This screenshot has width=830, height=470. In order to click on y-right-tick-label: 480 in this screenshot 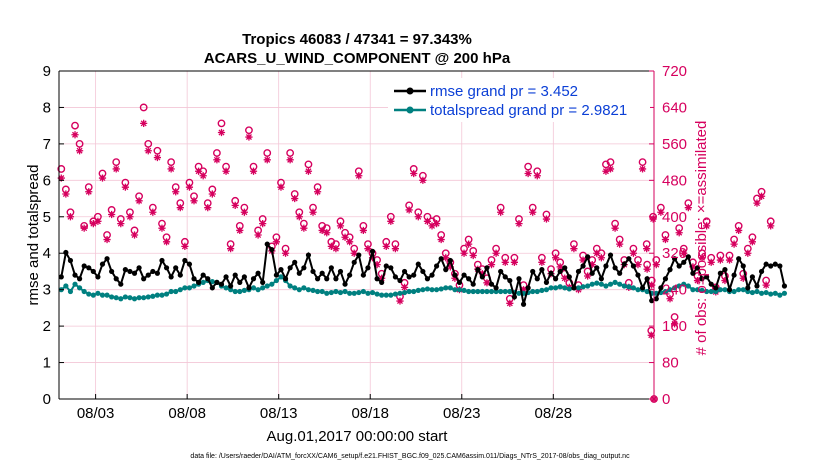, I will do `click(674, 180)`.